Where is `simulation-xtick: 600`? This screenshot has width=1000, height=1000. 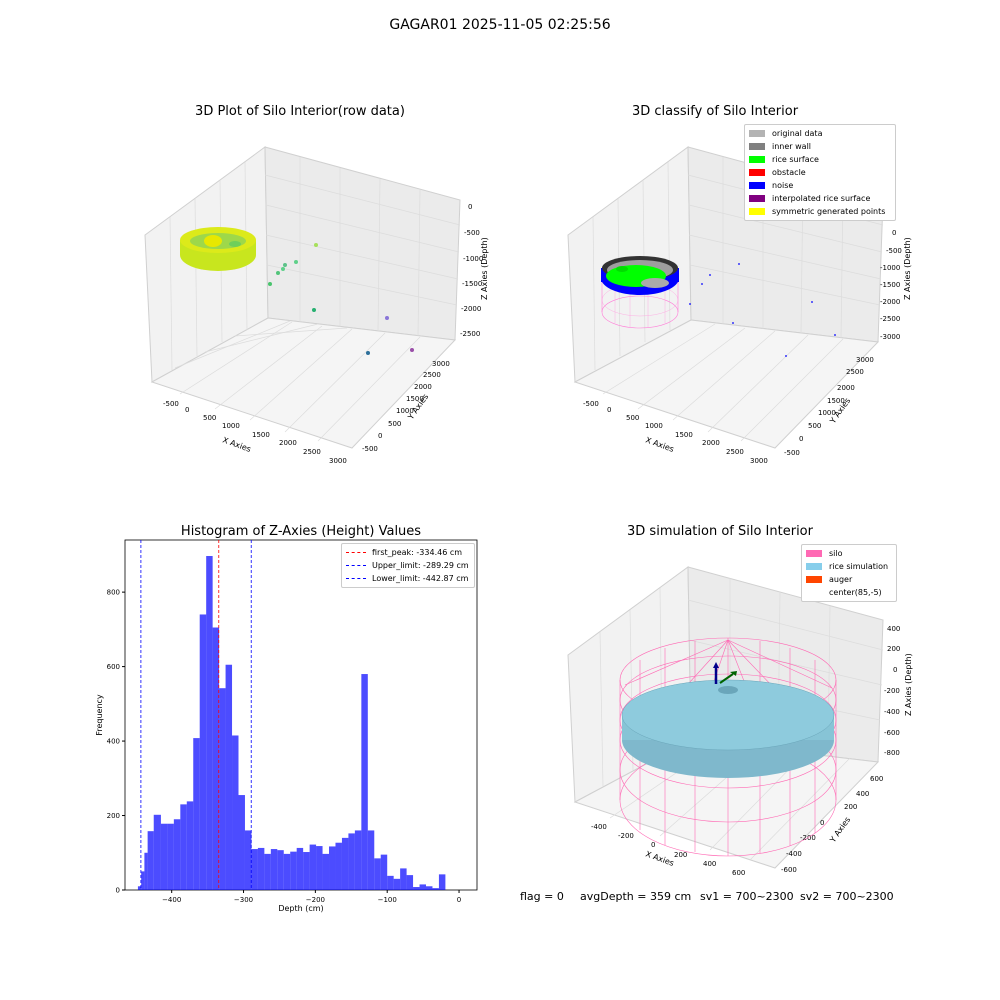 simulation-xtick: 600 is located at coordinates (738, 873).